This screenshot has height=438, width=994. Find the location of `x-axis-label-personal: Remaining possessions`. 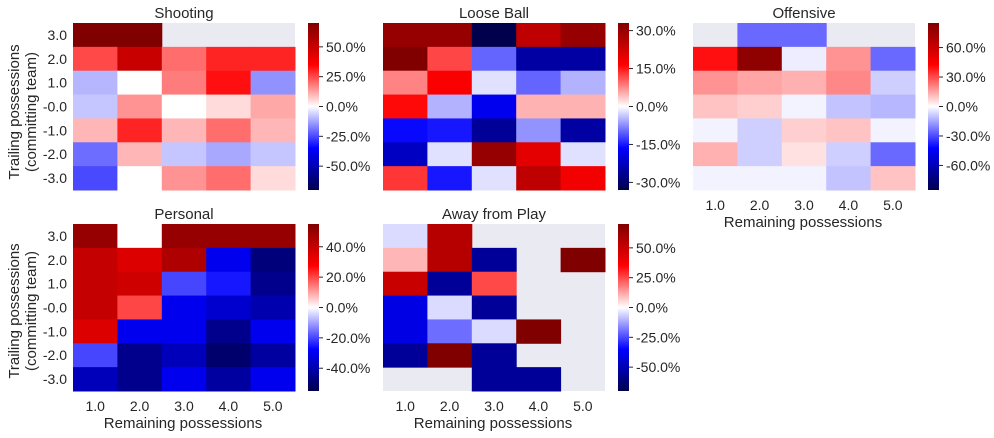

x-axis-label-personal: Remaining possessions is located at coordinates (183, 423).